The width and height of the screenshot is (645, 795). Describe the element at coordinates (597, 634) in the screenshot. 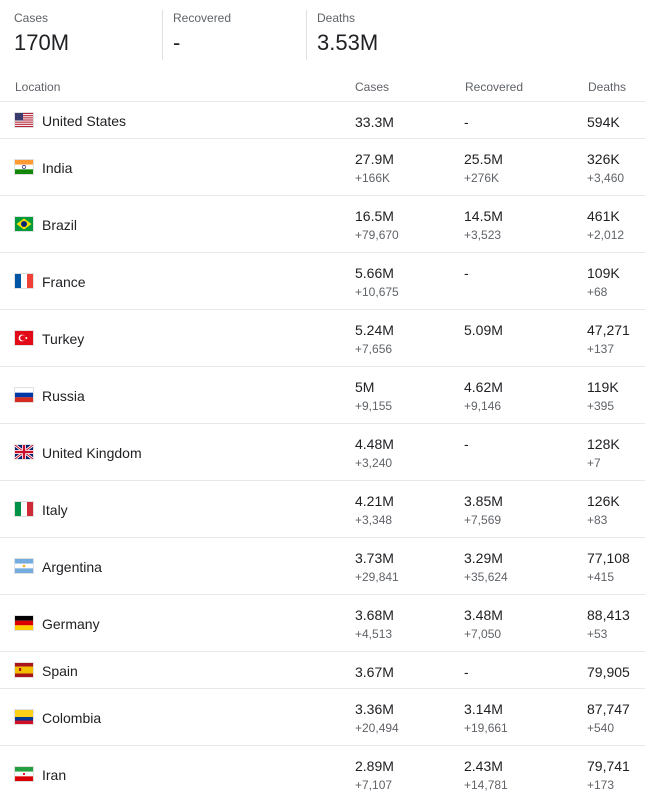

I see `deaths-delta: +53` at that location.